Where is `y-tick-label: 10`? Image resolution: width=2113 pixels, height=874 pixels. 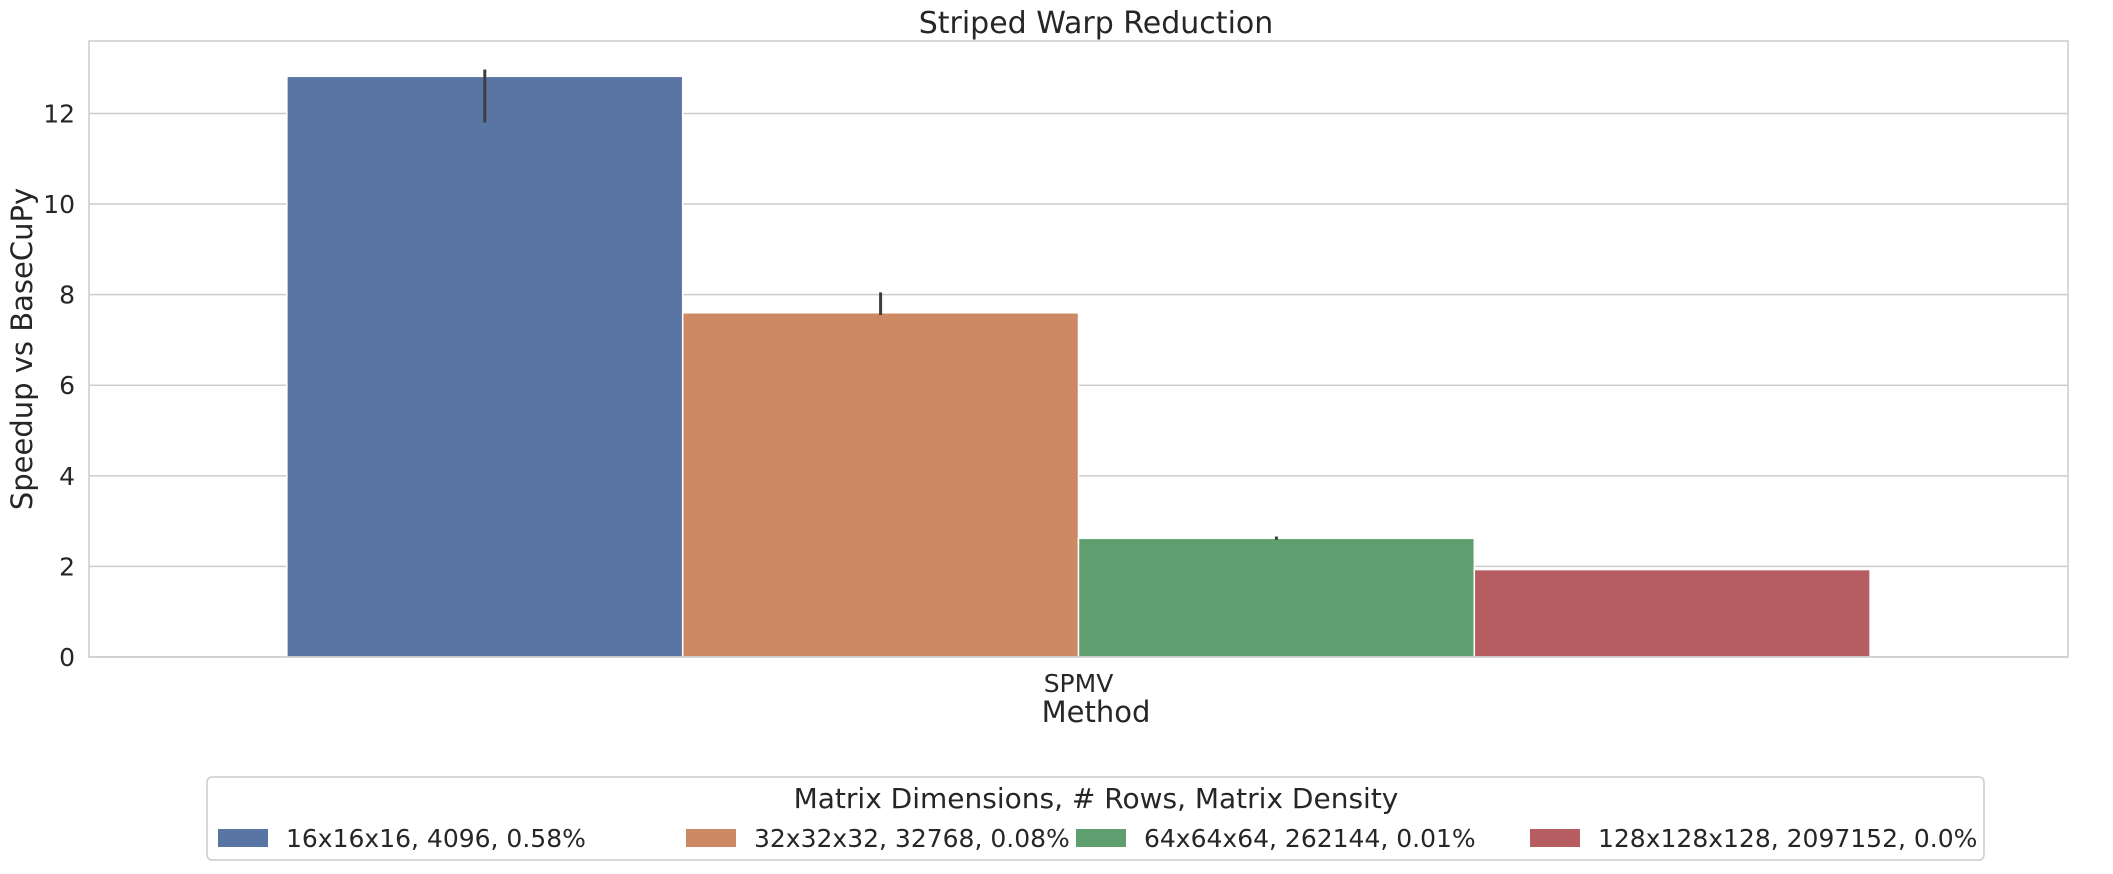
y-tick-label: 10 is located at coordinates (59, 204).